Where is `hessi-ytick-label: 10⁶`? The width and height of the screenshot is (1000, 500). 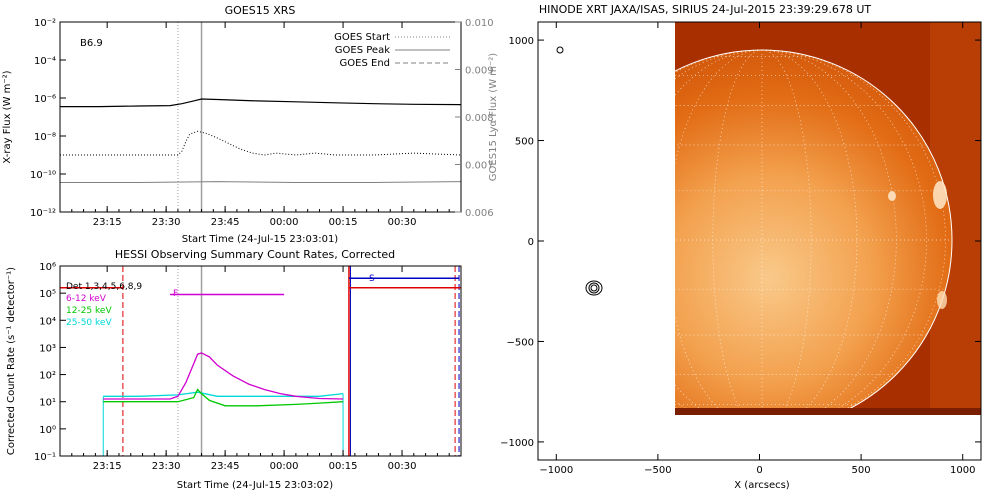 hessi-ytick-label: 10⁶ is located at coordinates (47, 267).